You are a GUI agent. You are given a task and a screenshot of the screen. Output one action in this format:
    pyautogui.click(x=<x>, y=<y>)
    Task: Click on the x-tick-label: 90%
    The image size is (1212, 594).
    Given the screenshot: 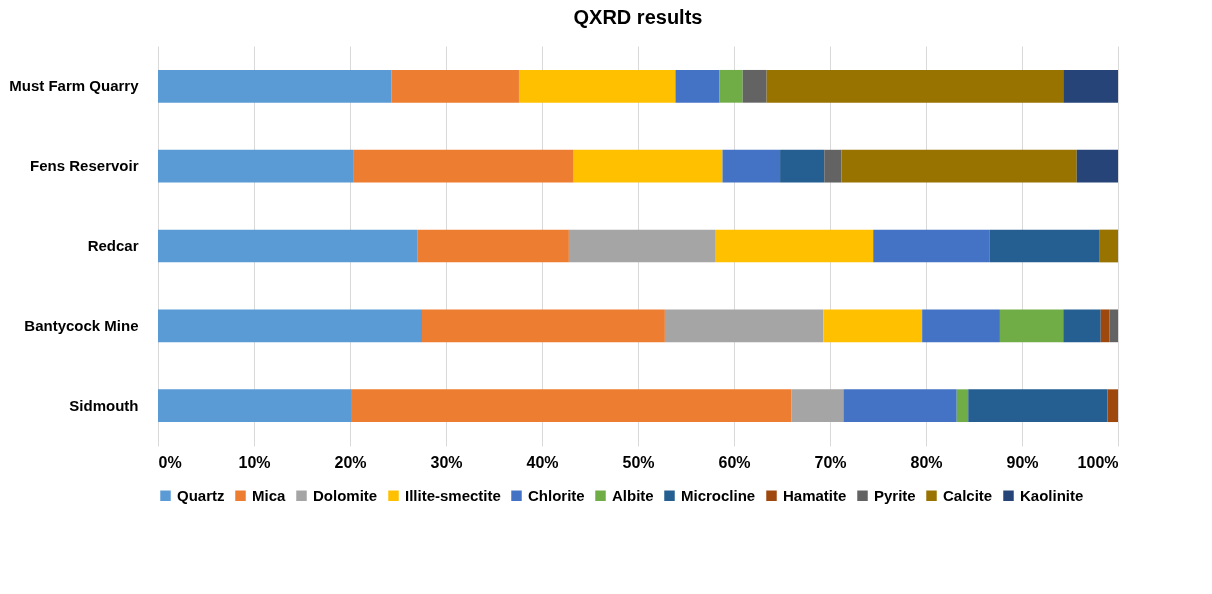 What is the action you would take?
    pyautogui.click(x=1022, y=462)
    